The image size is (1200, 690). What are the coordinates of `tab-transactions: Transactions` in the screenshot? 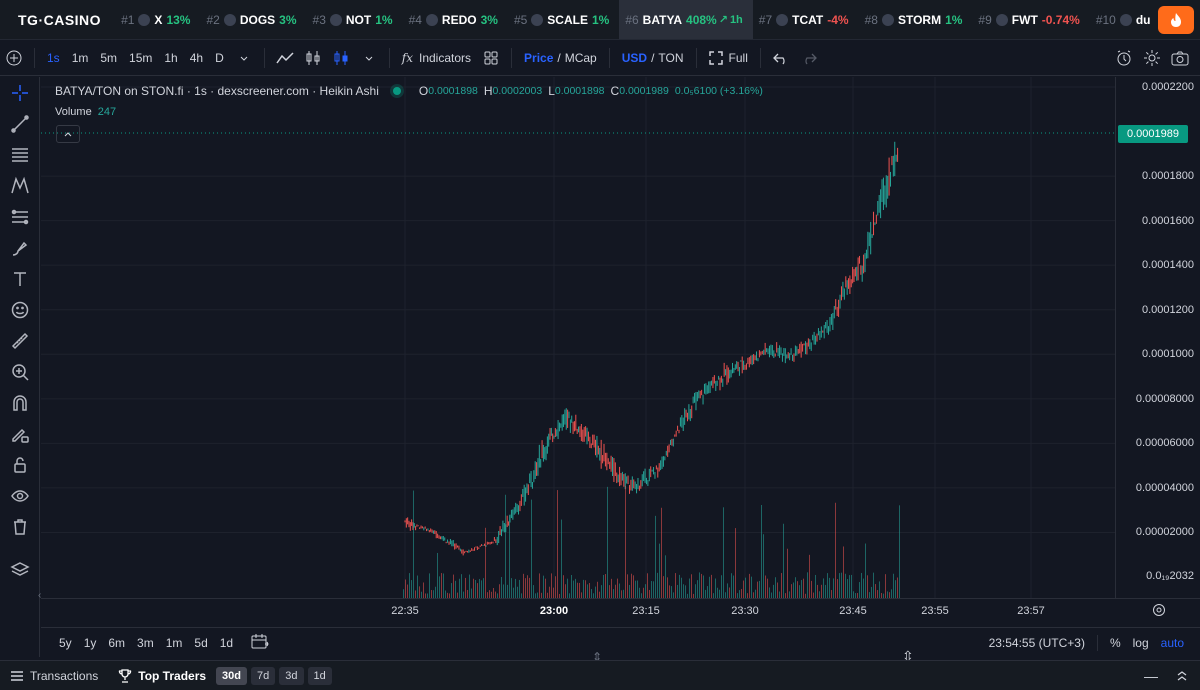 It's located at (54, 676).